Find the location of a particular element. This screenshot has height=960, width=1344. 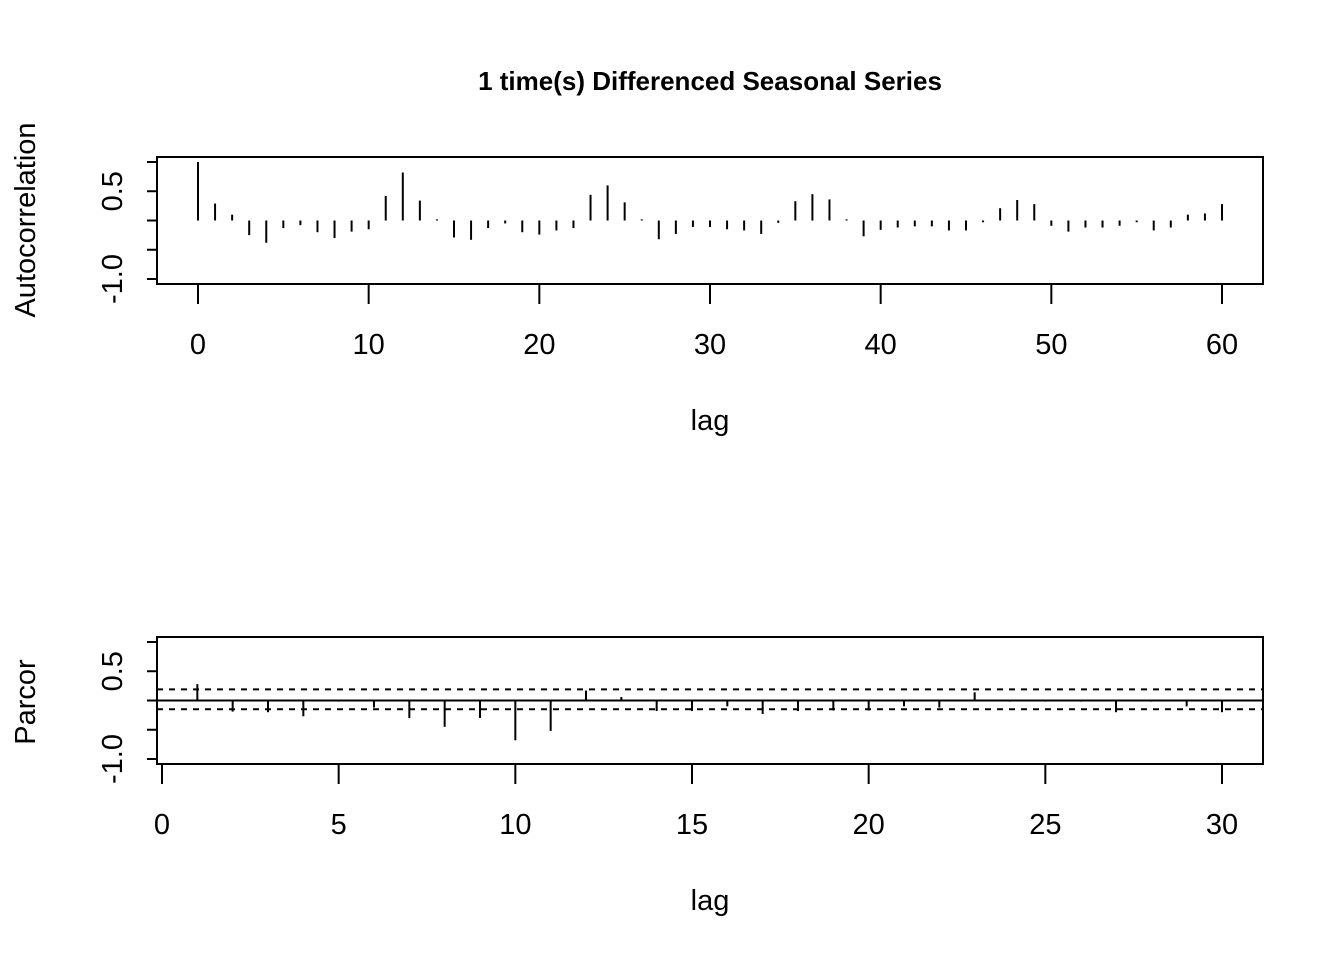

acf-x-tick-label: 50 is located at coordinates (1051, 345).